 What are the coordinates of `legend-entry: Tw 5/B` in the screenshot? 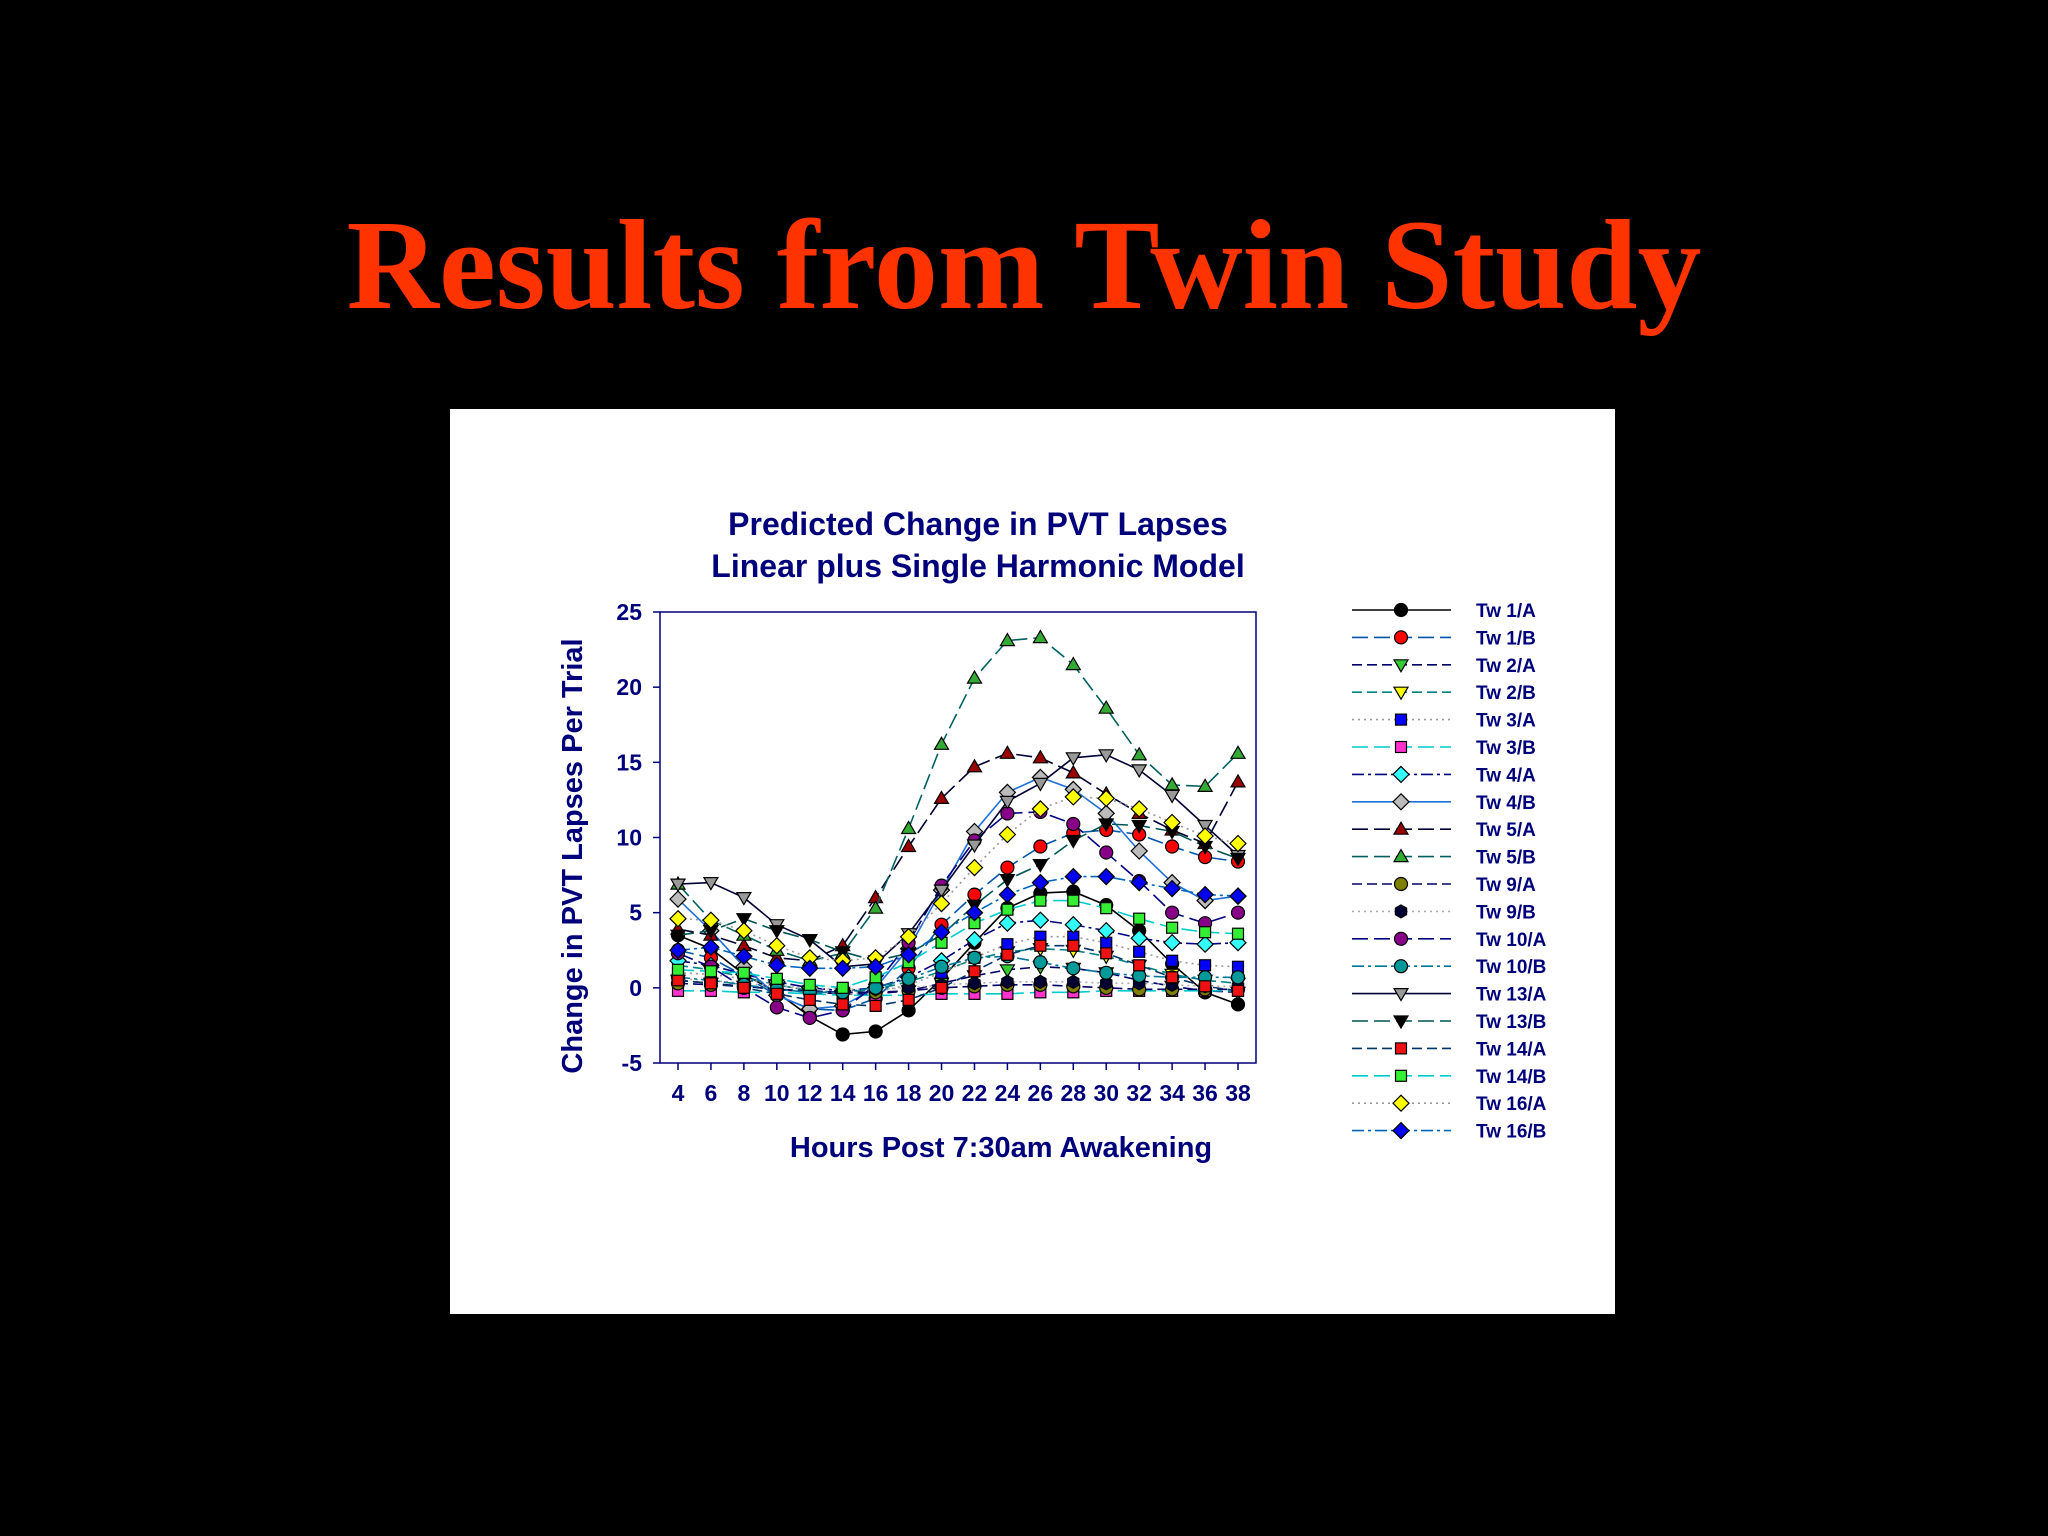 It's located at (1444, 858).